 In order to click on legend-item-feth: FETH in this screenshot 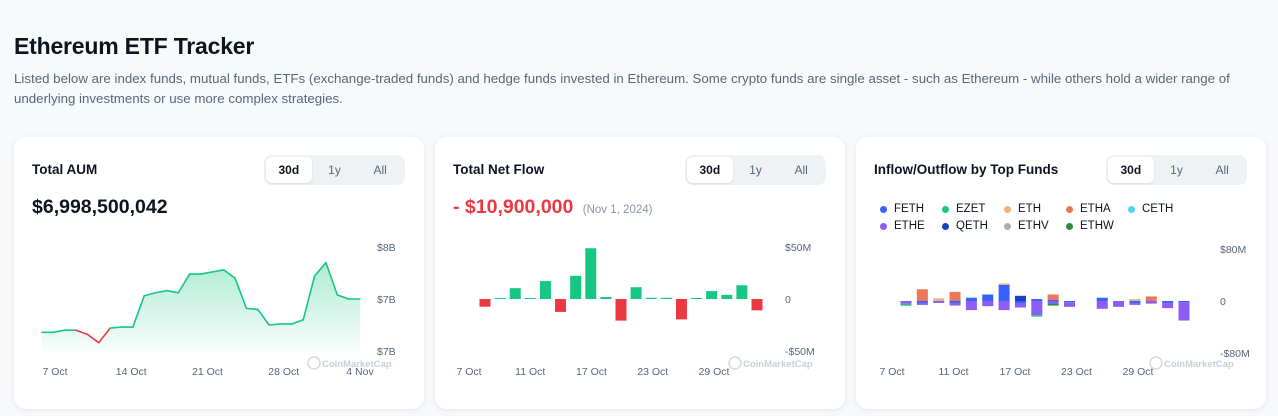, I will do `click(911, 209)`.